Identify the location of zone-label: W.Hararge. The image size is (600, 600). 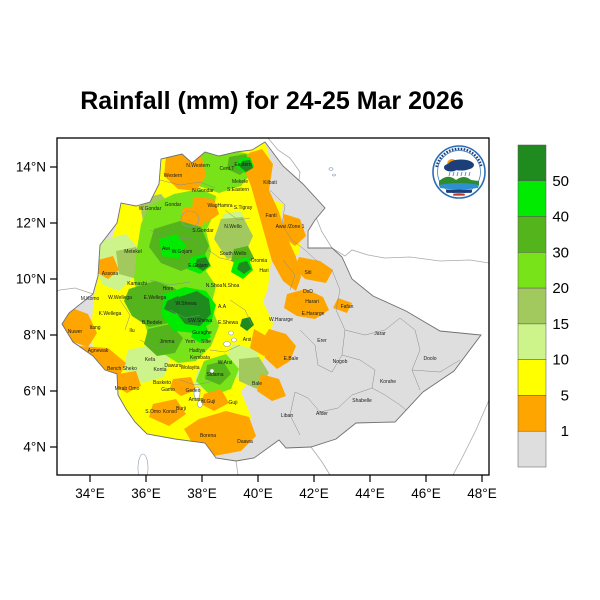
(281, 320).